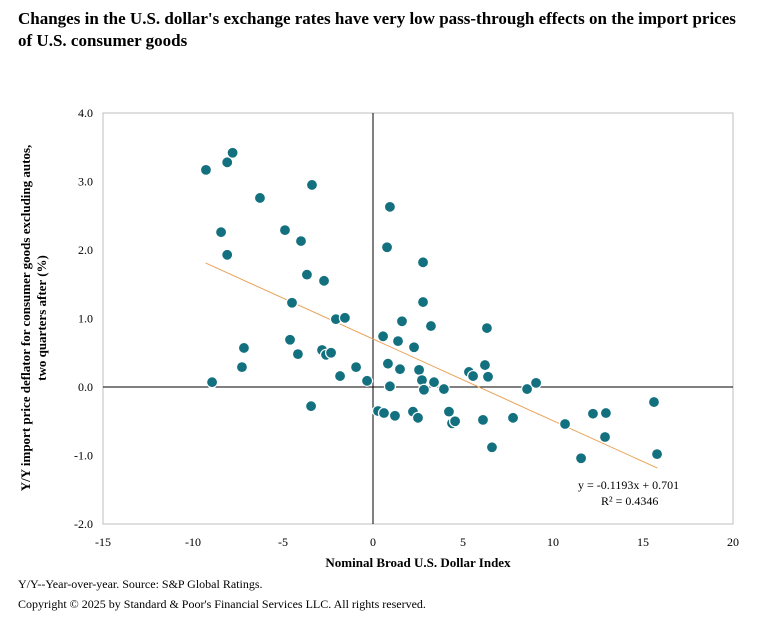  Describe the element at coordinates (733, 542) in the screenshot. I see `x-tick-label: 20` at that location.